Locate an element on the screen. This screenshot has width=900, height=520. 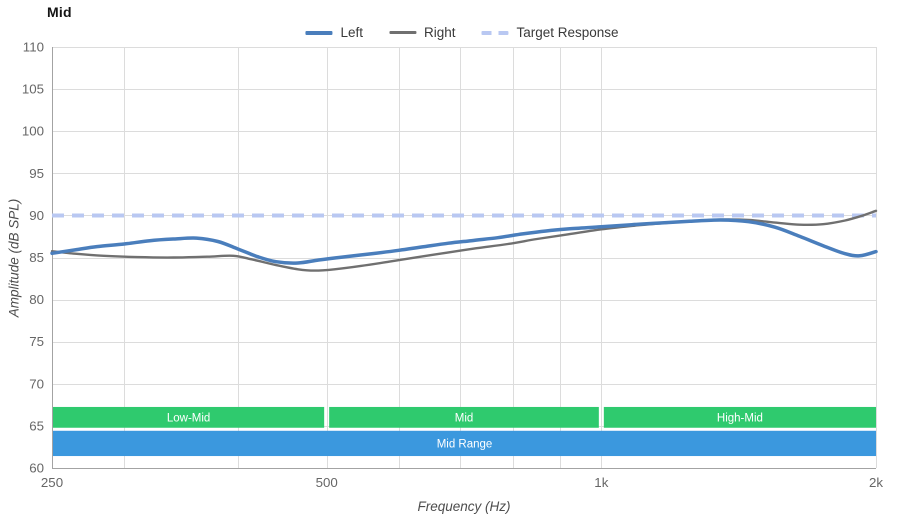
y-tick-label-105: 105 is located at coordinates (33, 89).